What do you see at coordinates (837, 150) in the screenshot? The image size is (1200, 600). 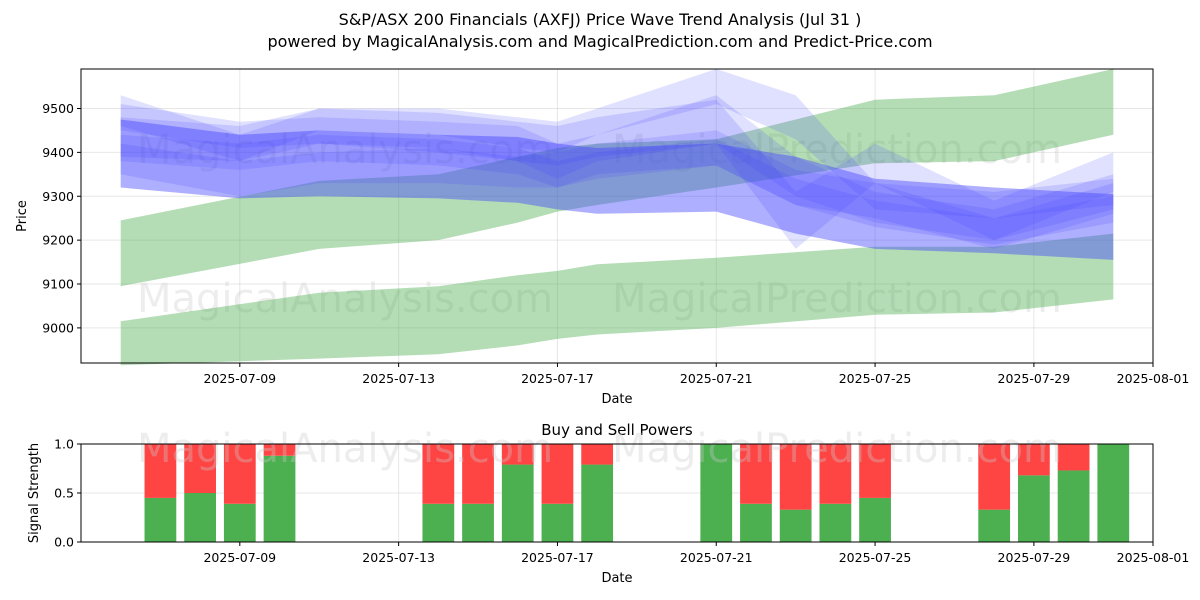 I see `watermark-upper-right: MagicalPrediction.com` at bounding box center [837, 150].